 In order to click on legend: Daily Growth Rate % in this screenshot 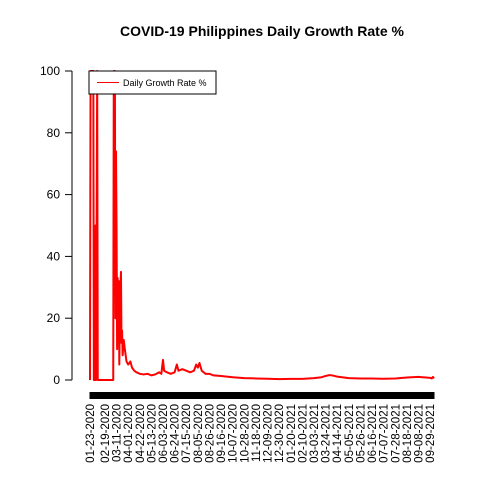, I will do `click(152, 82)`.